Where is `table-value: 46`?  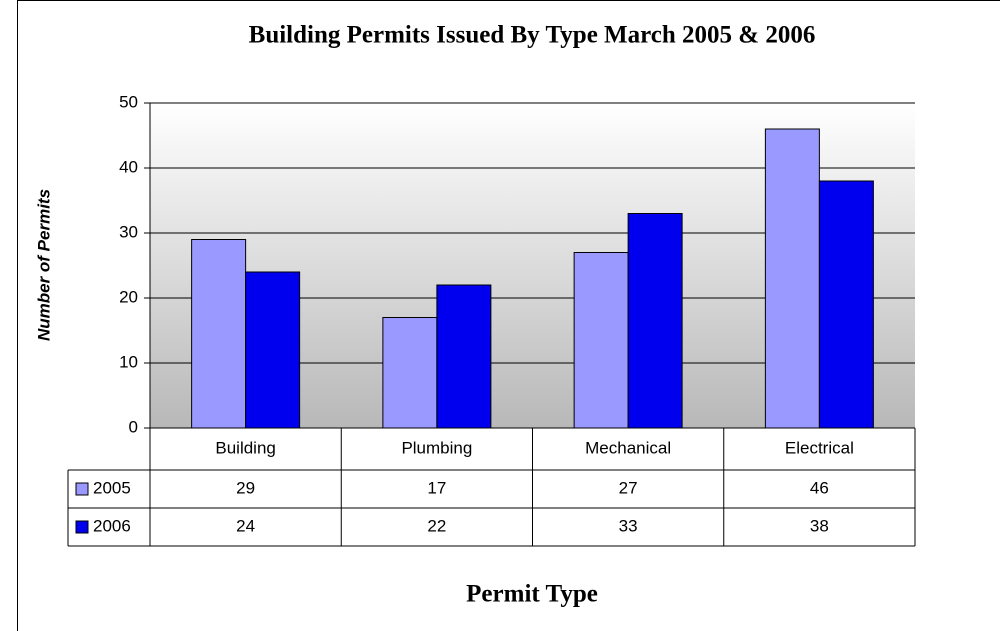
table-value: 46 is located at coordinates (819, 487).